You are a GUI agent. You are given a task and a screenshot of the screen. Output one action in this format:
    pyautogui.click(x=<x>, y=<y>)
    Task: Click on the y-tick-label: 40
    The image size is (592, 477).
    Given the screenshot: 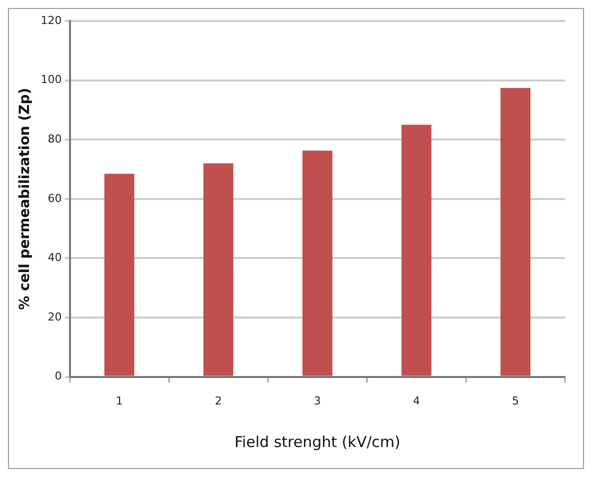 What is the action you would take?
    pyautogui.click(x=55, y=257)
    